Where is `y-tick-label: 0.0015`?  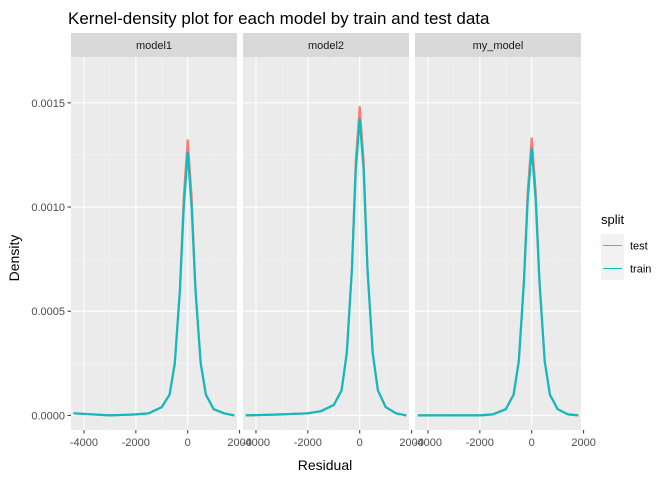 y-tick-label: 0.0015 is located at coordinates (48, 104).